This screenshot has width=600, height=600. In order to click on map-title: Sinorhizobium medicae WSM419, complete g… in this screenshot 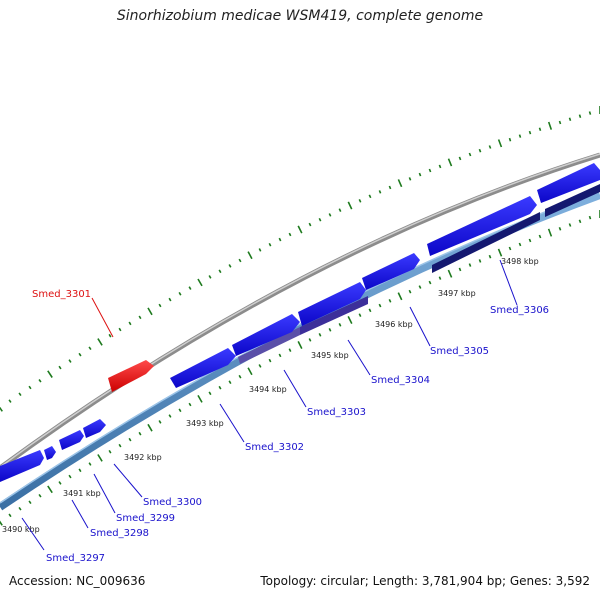, I will do `click(300, 16)`.